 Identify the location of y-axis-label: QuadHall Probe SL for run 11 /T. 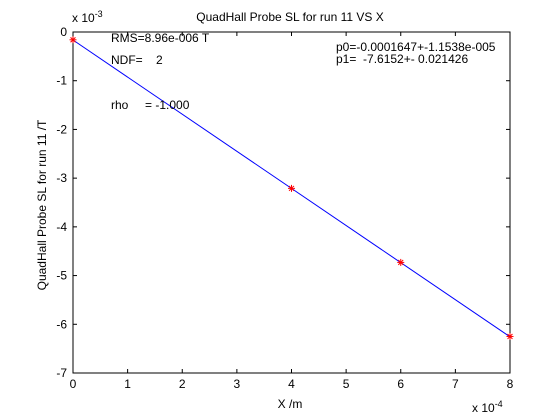
(42, 204).